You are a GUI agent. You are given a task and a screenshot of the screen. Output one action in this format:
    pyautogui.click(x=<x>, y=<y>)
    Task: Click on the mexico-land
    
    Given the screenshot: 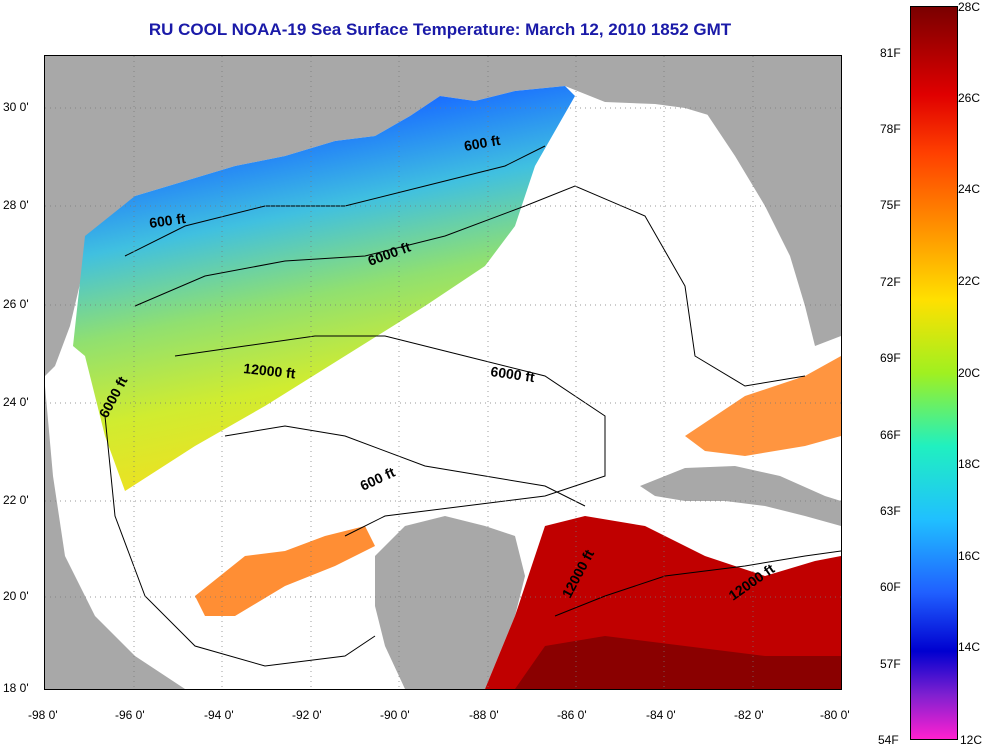 What is the action you would take?
    pyautogui.click(x=115, y=537)
    